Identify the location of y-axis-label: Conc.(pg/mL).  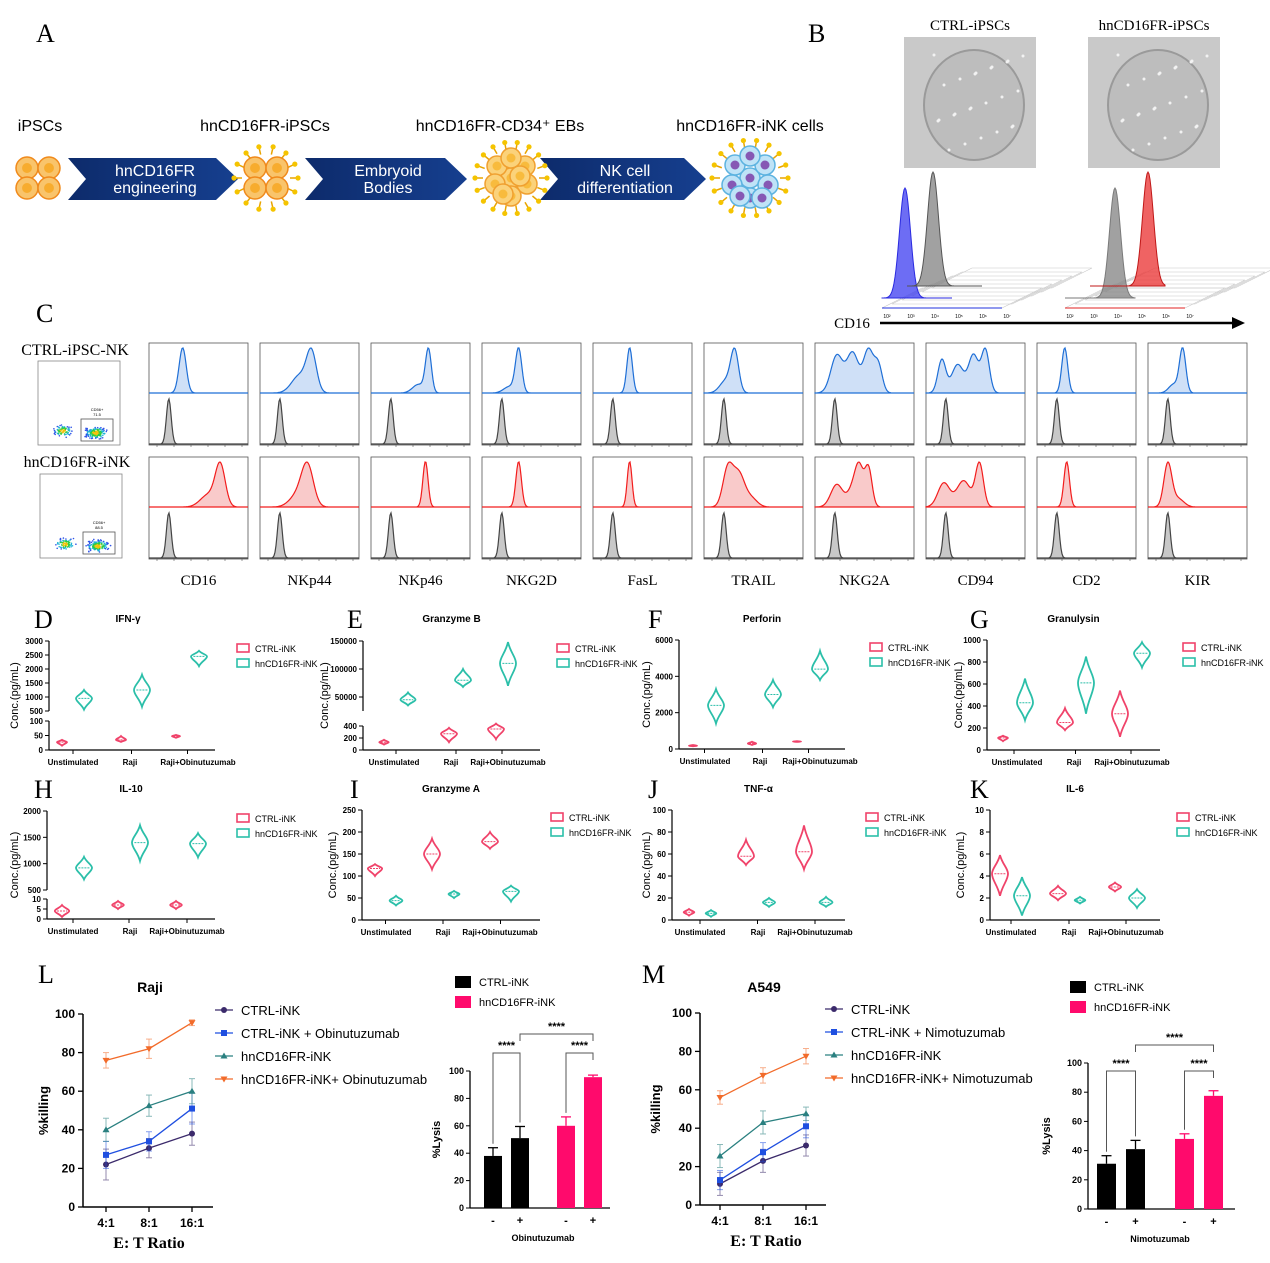
(959, 695).